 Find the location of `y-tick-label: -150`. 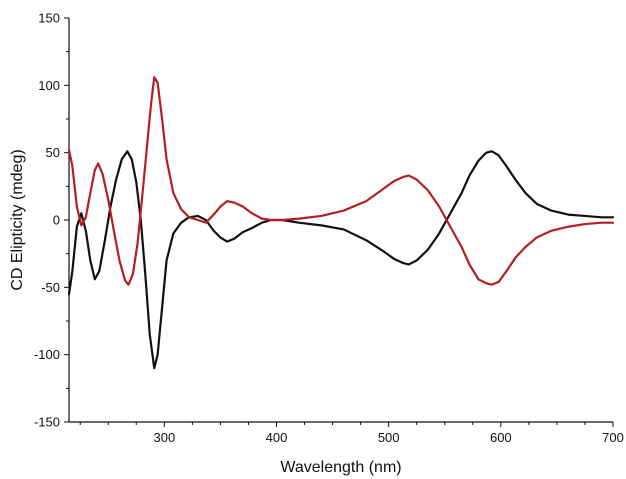

y-tick-label: -150 is located at coordinates (47, 422).